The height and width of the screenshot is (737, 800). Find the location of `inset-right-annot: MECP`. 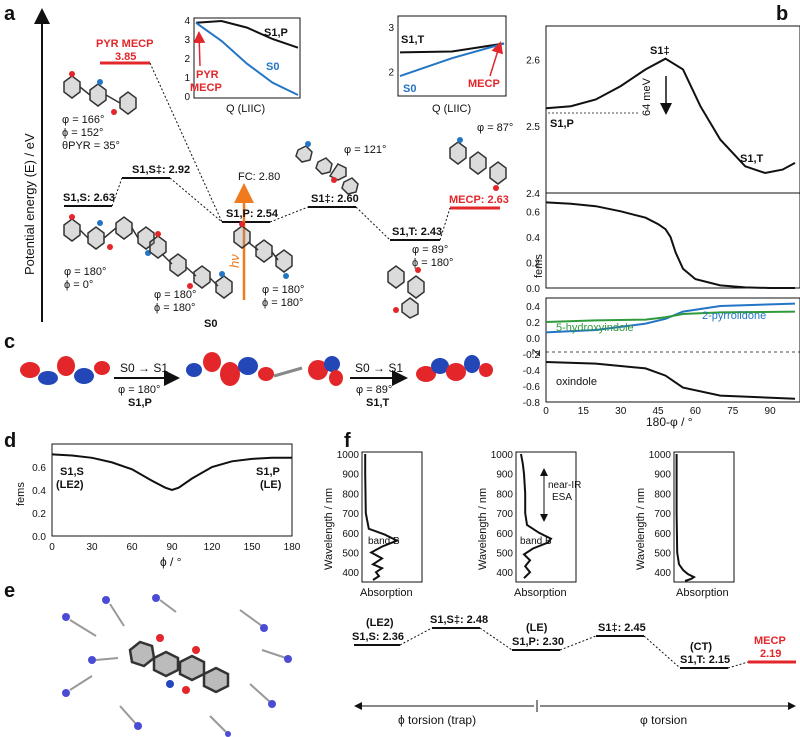

inset-right-annot: MECP is located at coordinates (484, 84).